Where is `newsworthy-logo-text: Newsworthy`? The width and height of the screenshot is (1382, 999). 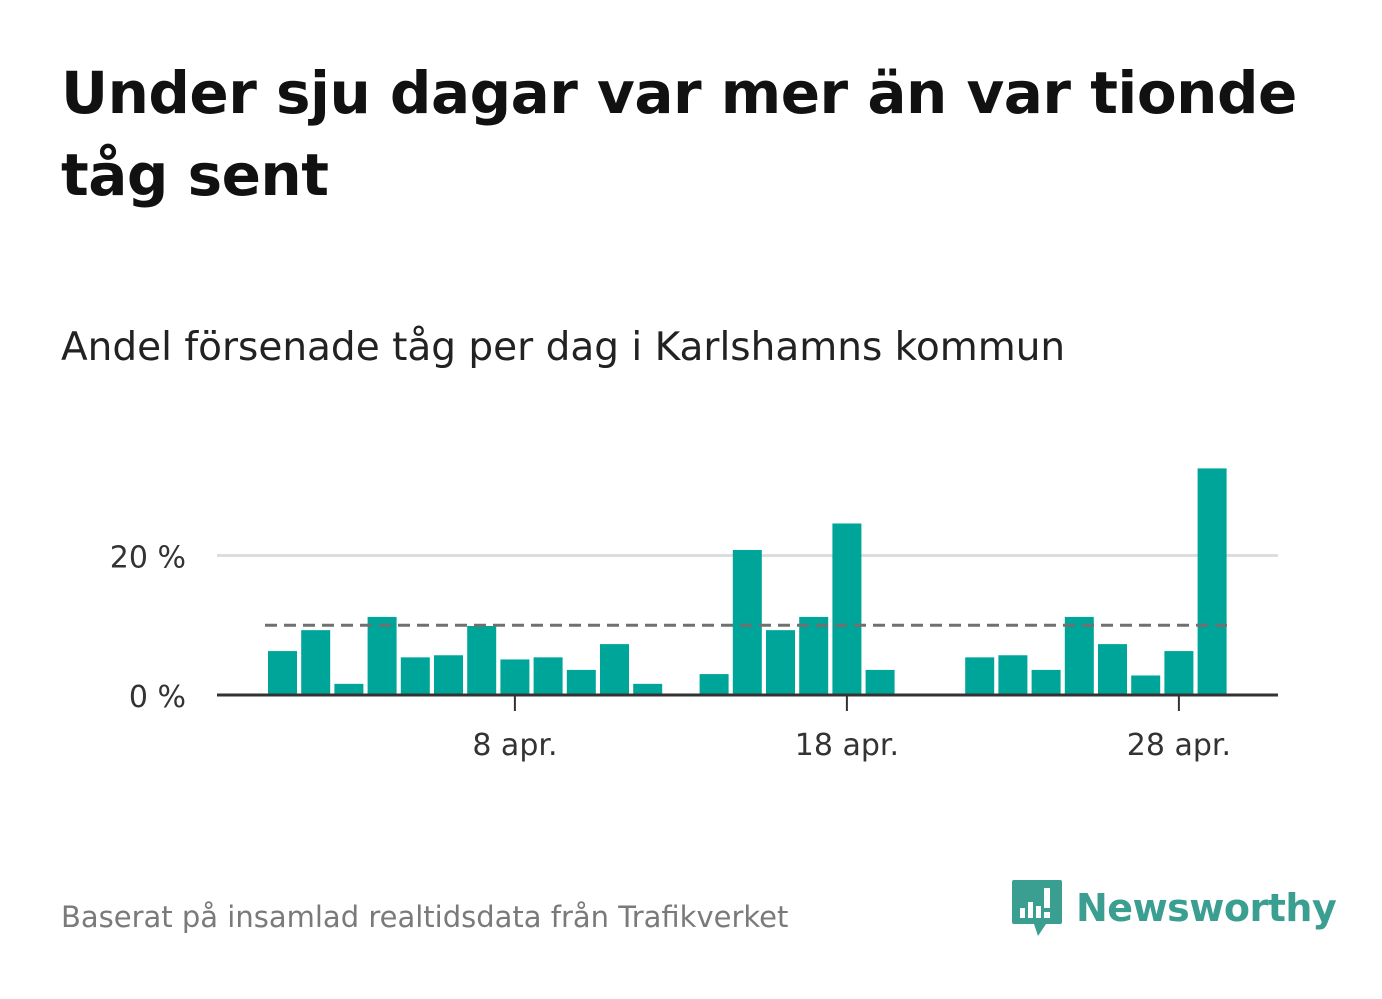 newsworthy-logo-text: Newsworthy is located at coordinates (1206, 908).